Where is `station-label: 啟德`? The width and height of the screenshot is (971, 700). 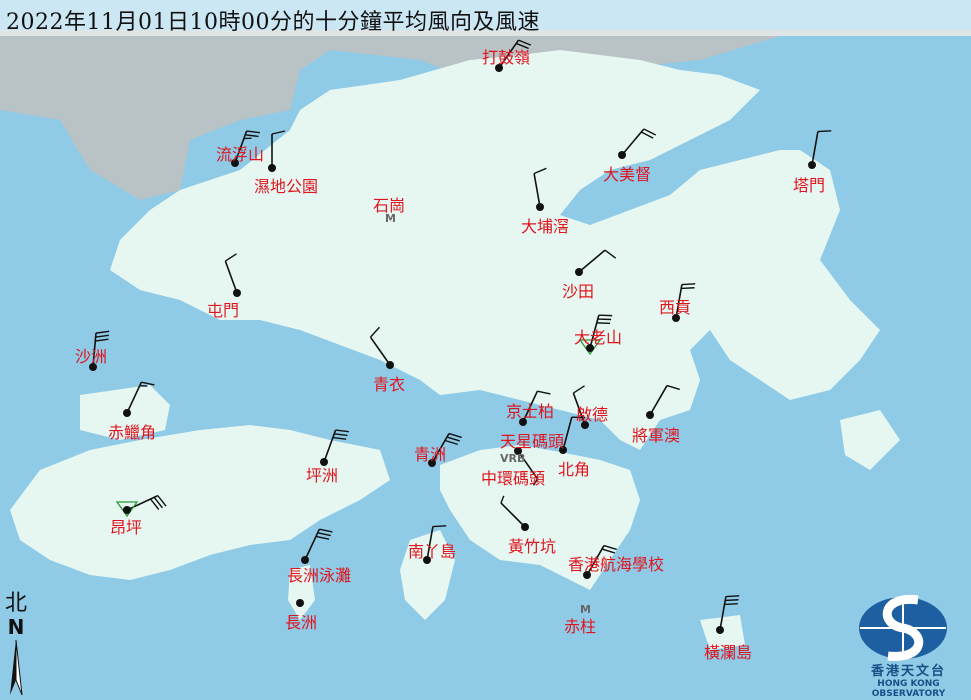
station-label: 啟德 is located at coordinates (592, 414).